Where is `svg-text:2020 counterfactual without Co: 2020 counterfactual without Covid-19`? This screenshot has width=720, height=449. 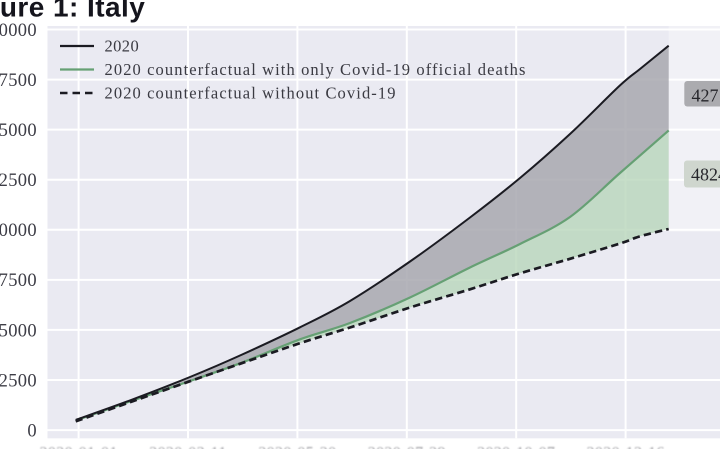
svg-text:2020 counterfactual without Co: 2020 counterfactual without Covid-19 is located at coordinates (251, 93).